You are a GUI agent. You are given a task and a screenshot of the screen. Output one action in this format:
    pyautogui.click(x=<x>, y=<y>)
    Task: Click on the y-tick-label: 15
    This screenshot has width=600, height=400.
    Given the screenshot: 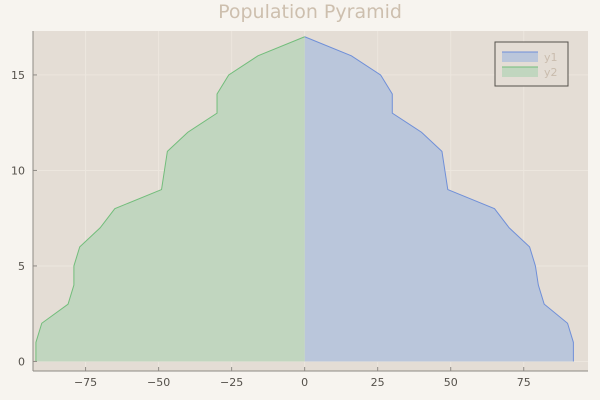 What is the action you would take?
    pyautogui.click(x=18, y=75)
    